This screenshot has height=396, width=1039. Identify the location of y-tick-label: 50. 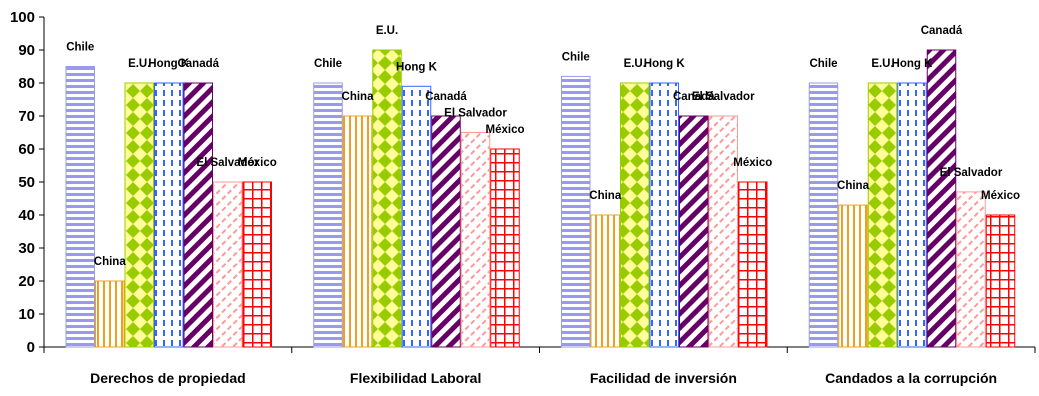
(26, 182).